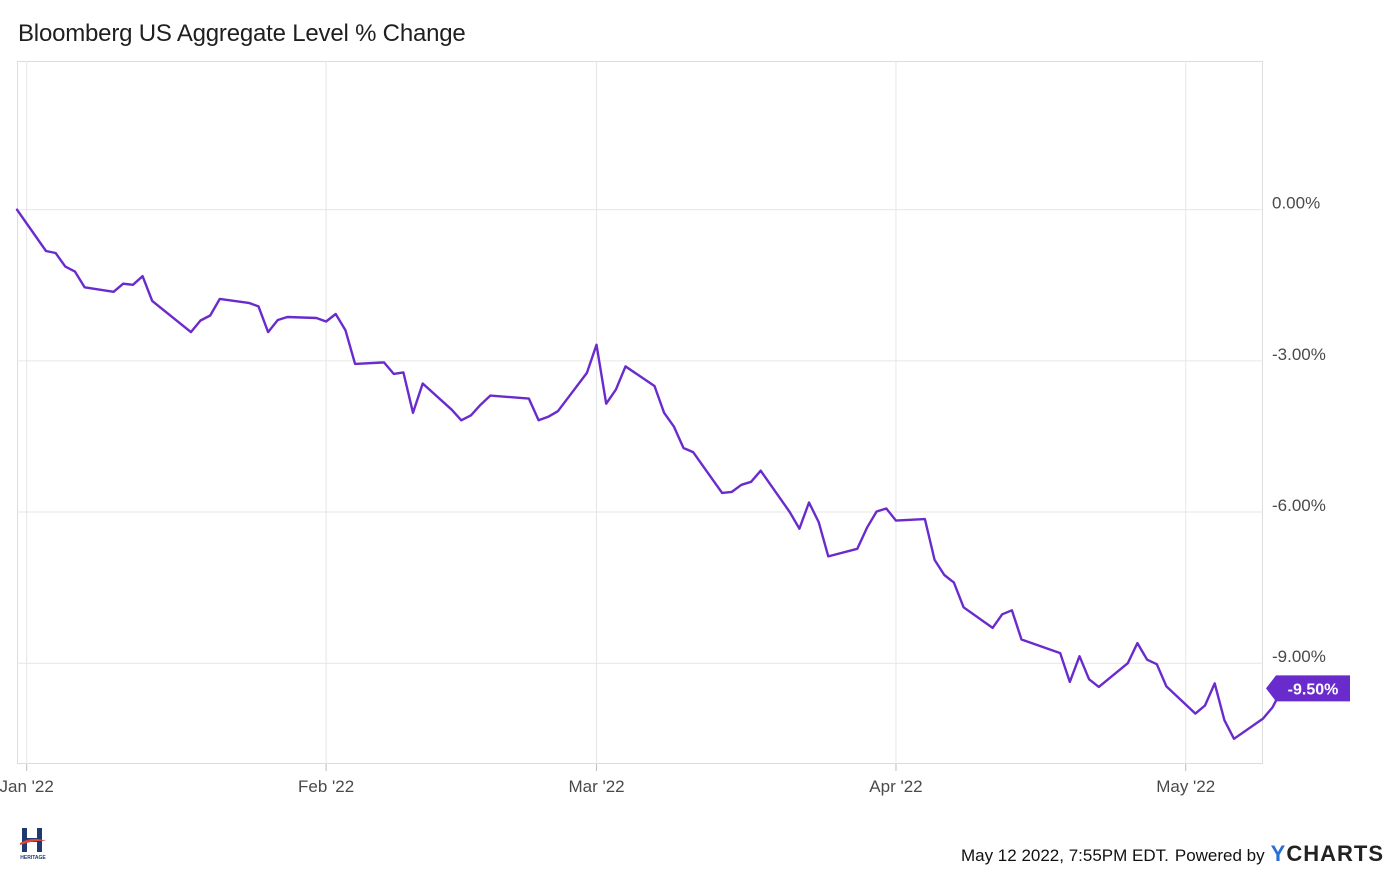 This screenshot has width=1400, height=877. What do you see at coordinates (1313, 689) in the screenshot?
I see `last-value-label: -9.50%` at bounding box center [1313, 689].